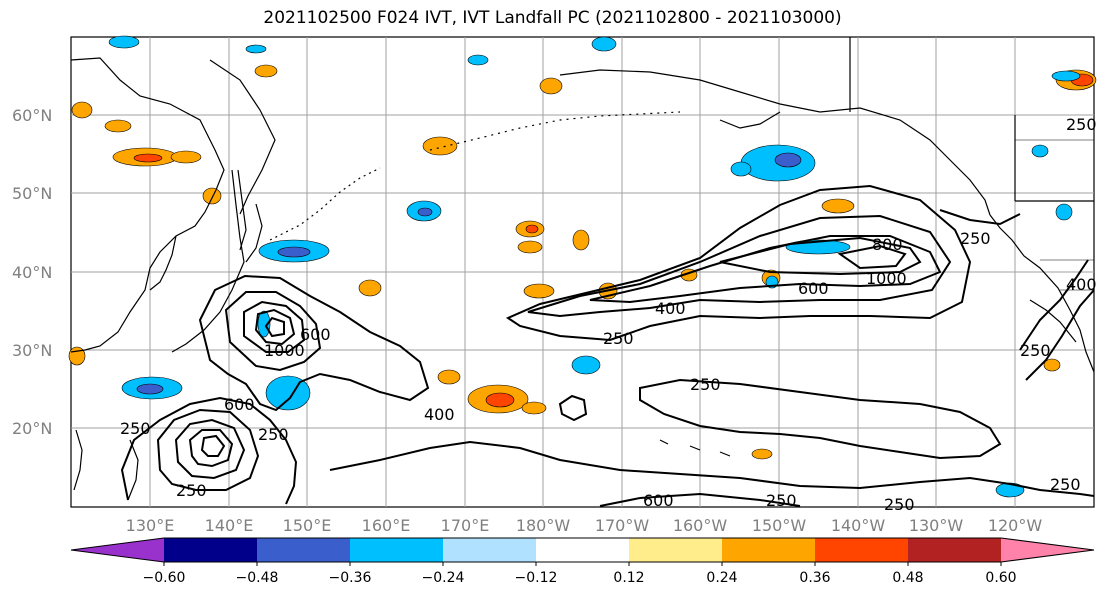  What do you see at coordinates (721, 578) in the screenshot?
I see `colorbar-tick-label: 0.24` at bounding box center [721, 578].